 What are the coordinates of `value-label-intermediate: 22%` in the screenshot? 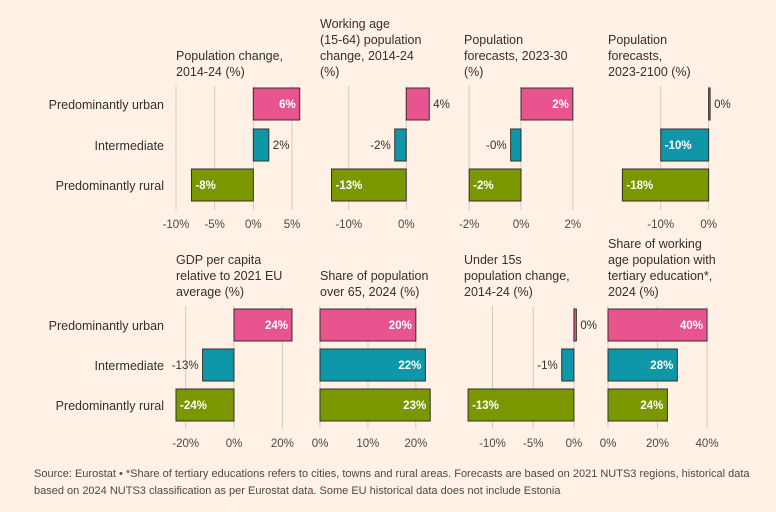 It's located at (409, 366).